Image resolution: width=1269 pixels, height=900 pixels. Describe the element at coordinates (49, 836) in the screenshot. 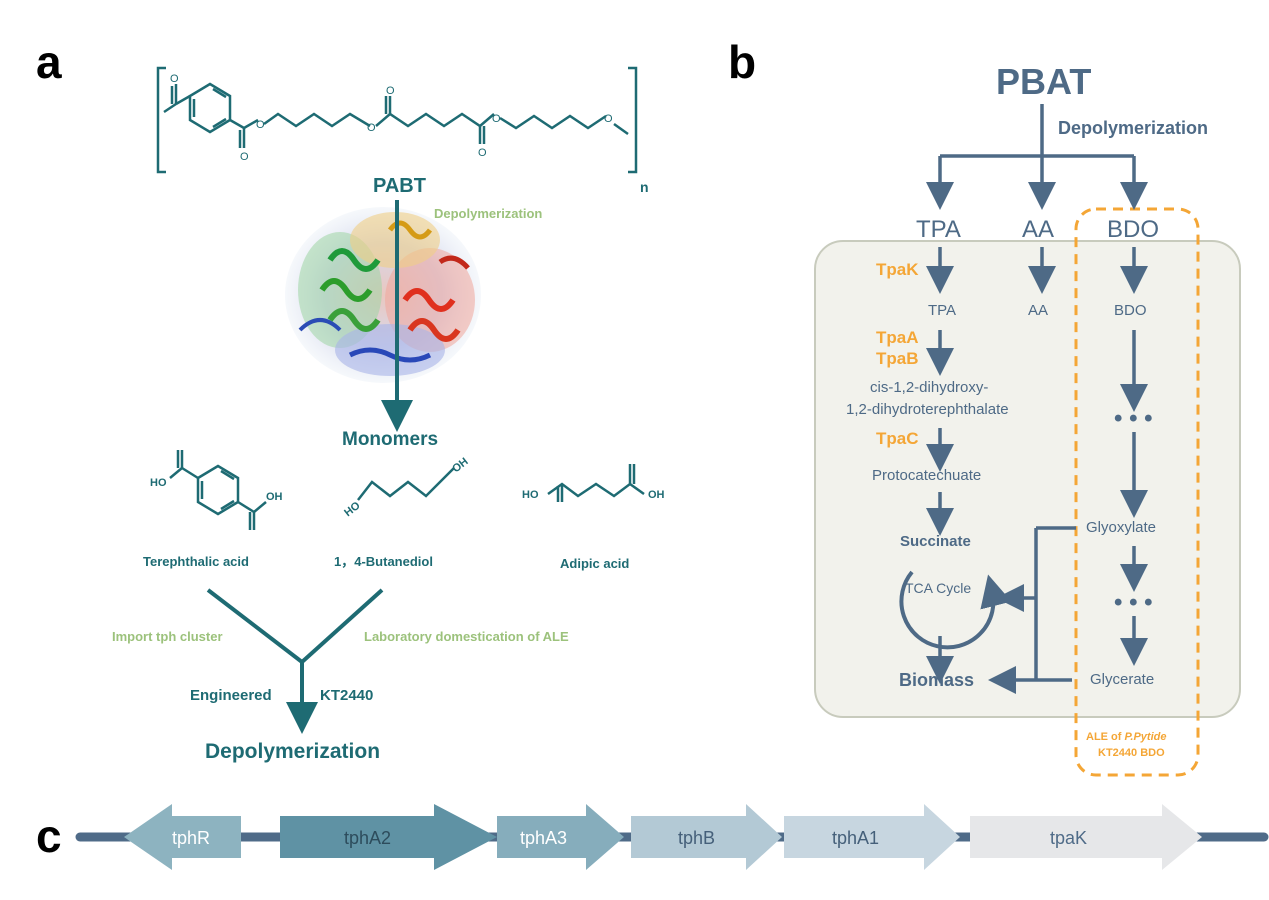

I see `panel-label-c: c` at that location.